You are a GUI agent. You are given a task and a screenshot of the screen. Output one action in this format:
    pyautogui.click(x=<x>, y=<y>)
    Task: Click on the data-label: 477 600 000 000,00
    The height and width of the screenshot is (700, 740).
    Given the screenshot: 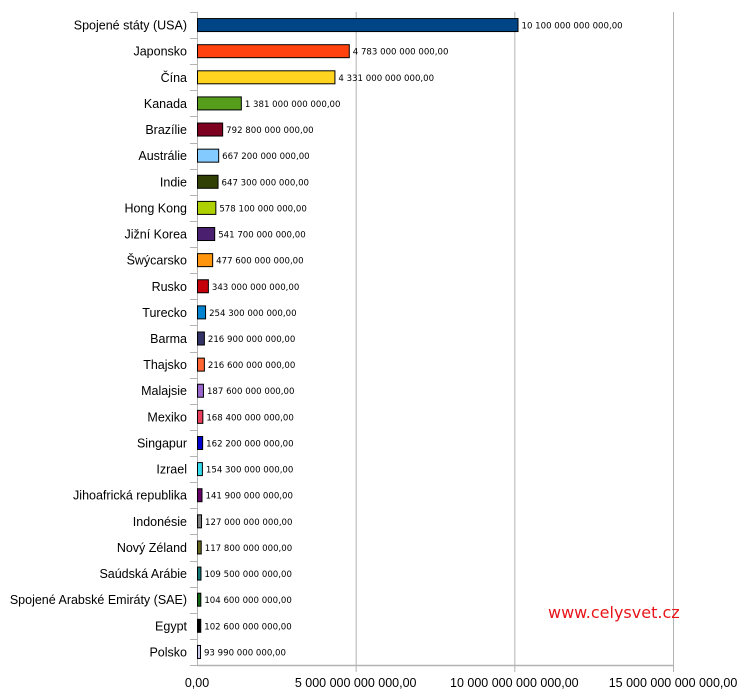 What is the action you would take?
    pyautogui.click(x=259, y=262)
    